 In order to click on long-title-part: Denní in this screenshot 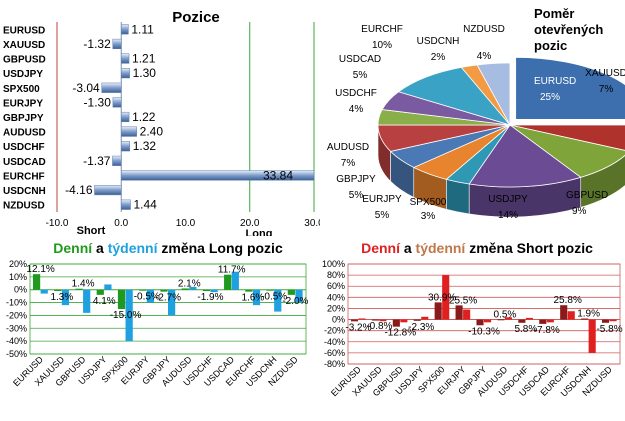, I will do `click(73, 248)`.